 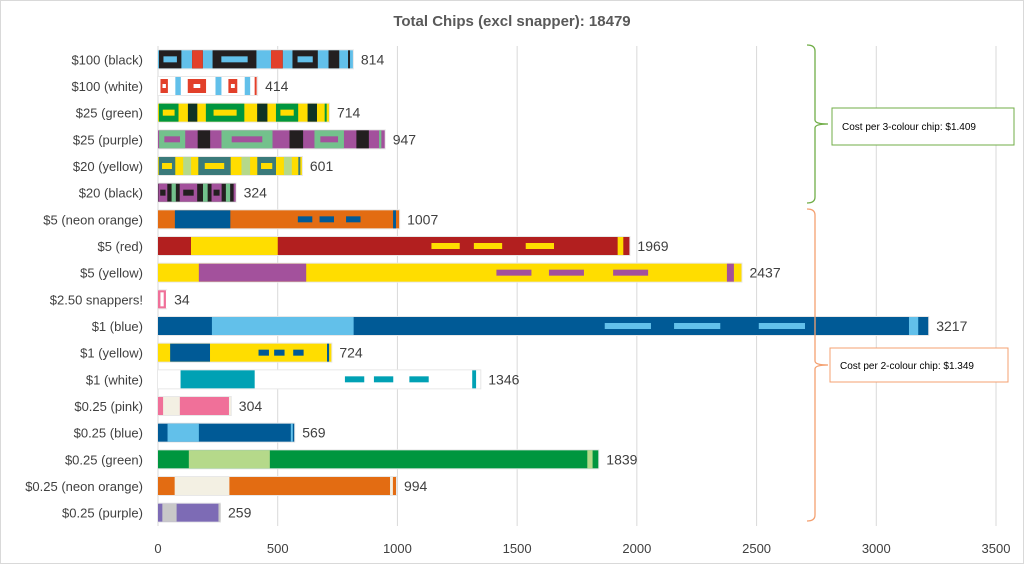 What do you see at coordinates (351, 353) in the screenshot?
I see `data-label: 724` at bounding box center [351, 353].